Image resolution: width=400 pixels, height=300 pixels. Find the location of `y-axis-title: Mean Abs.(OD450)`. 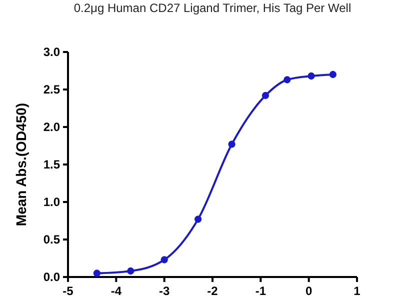

y-axis-title: Mean Abs.(OD450) is located at coordinates (21, 164).